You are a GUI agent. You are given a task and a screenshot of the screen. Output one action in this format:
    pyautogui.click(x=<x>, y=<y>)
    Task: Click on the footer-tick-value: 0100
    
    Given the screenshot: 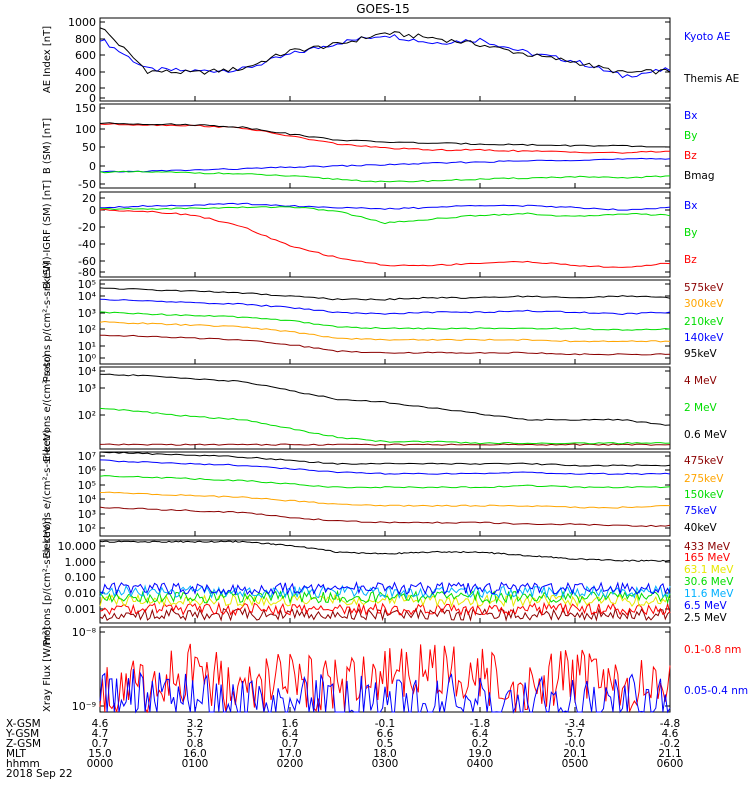 What is the action you would take?
    pyautogui.click(x=195, y=764)
    